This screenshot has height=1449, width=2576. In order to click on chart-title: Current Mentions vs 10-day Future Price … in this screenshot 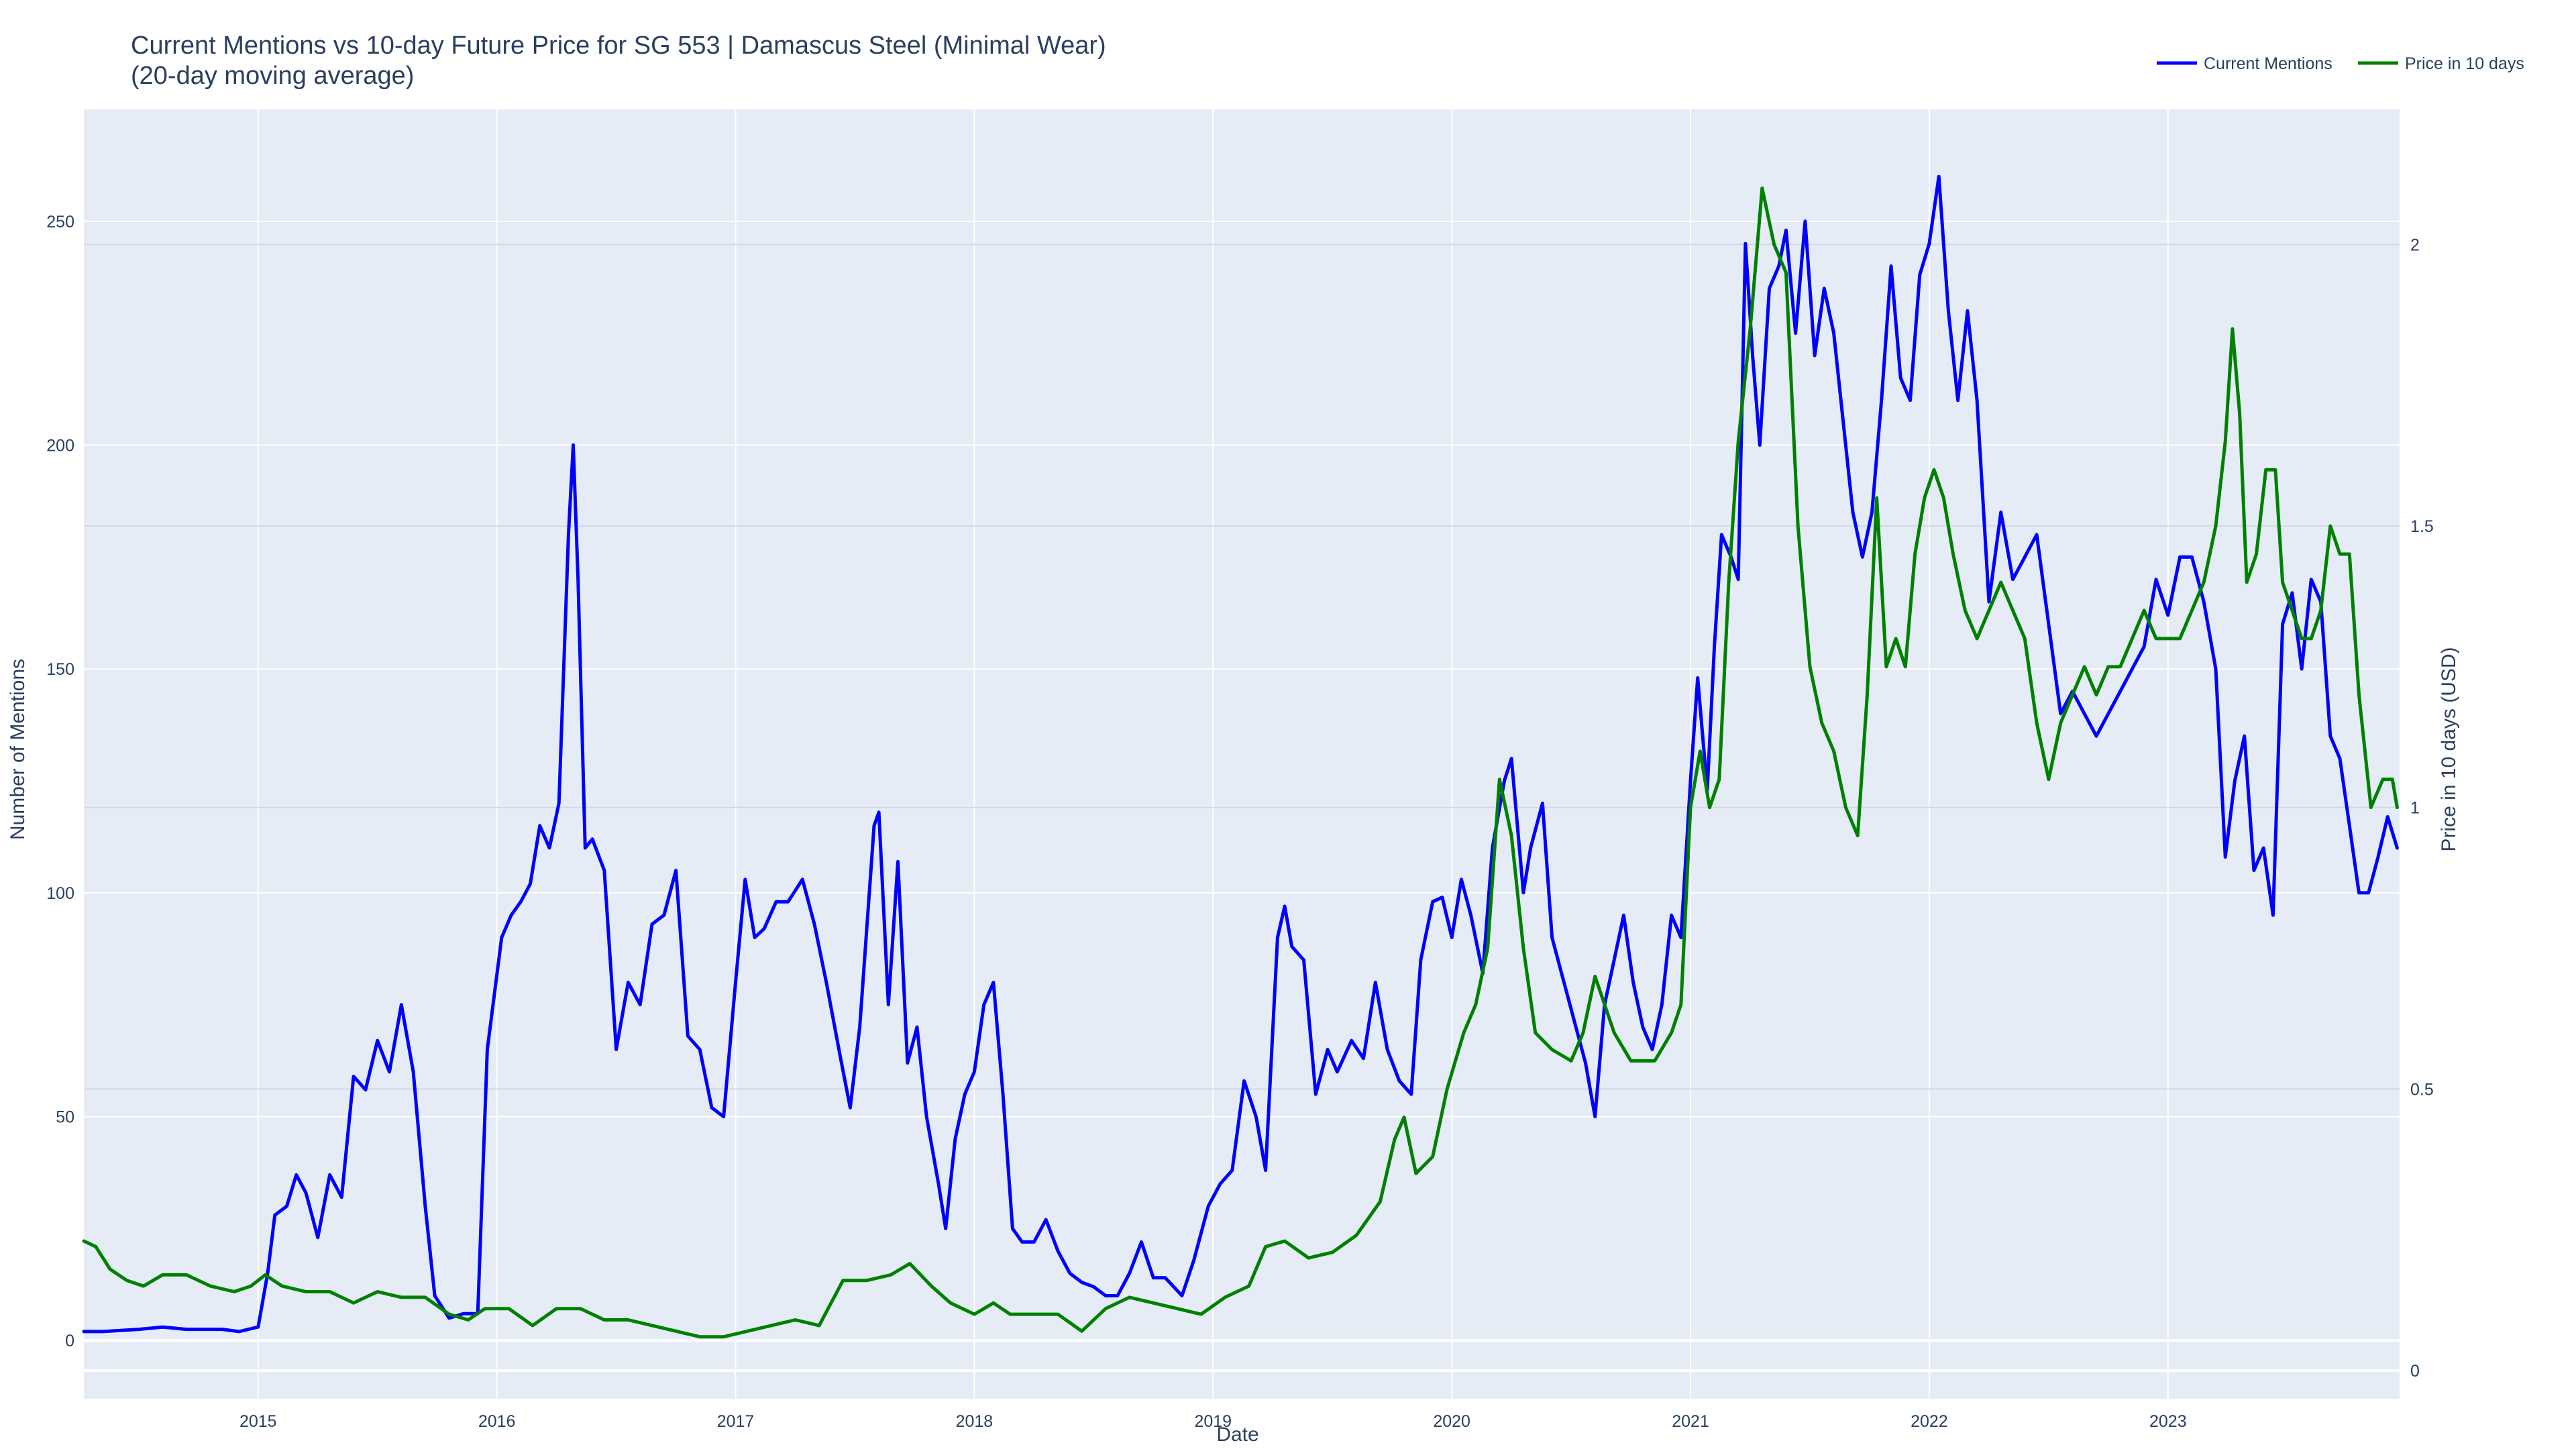, I will do `click(618, 46)`.